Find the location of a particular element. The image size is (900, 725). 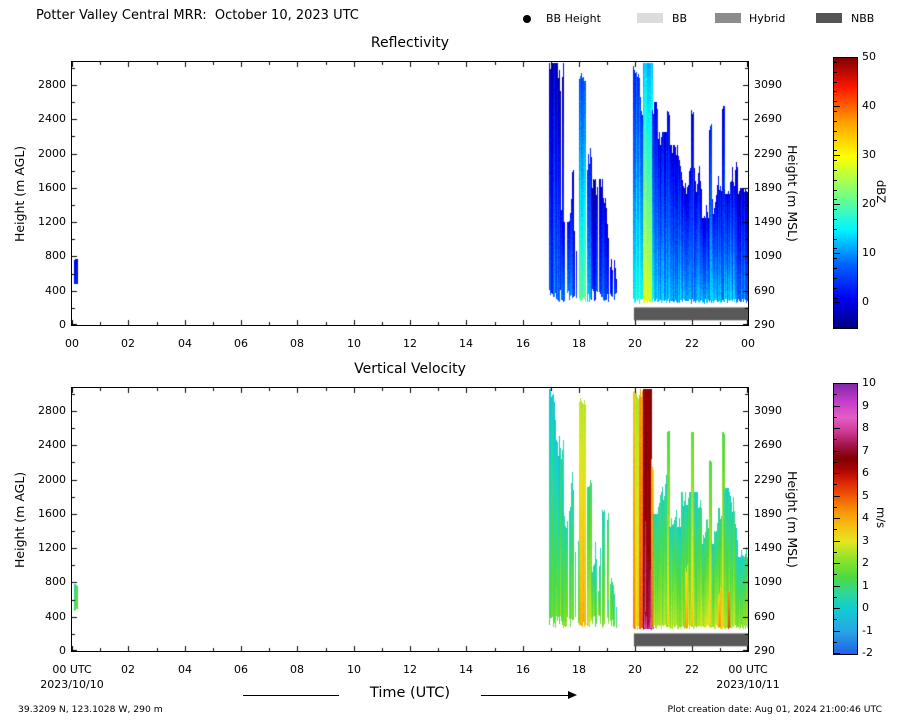

velocity-msl-axis-label: Height (m MSL) is located at coordinates (792, 519).